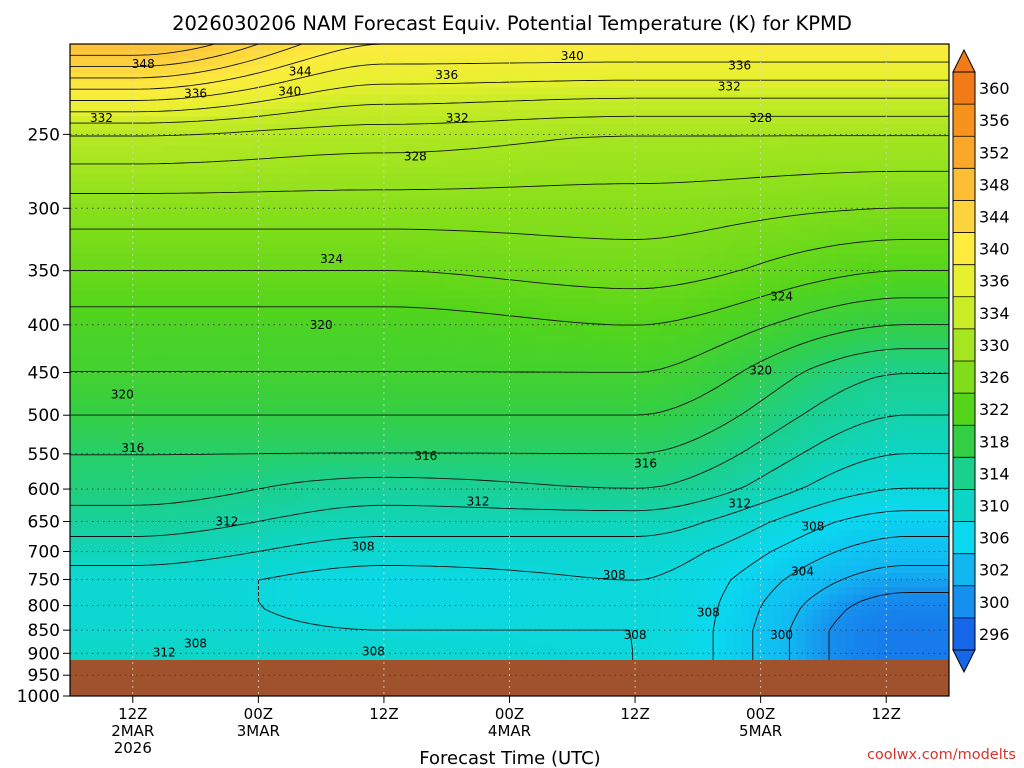 Image resolution: width=1024 pixels, height=768 pixels. What do you see at coordinates (44, 631) in the screenshot?
I see `y-tick-label: 850` at bounding box center [44, 631].